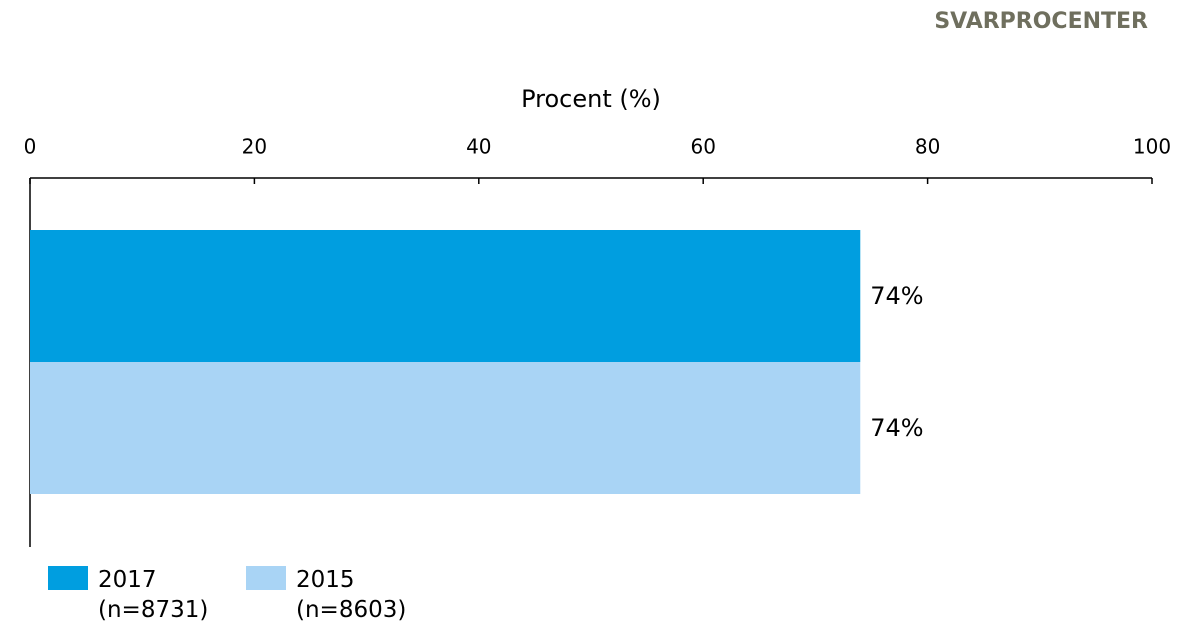 This screenshot has width=1202, height=631. What do you see at coordinates (153, 595) in the screenshot?
I see `legend-label: 2017 (n=8731)` at bounding box center [153, 595].